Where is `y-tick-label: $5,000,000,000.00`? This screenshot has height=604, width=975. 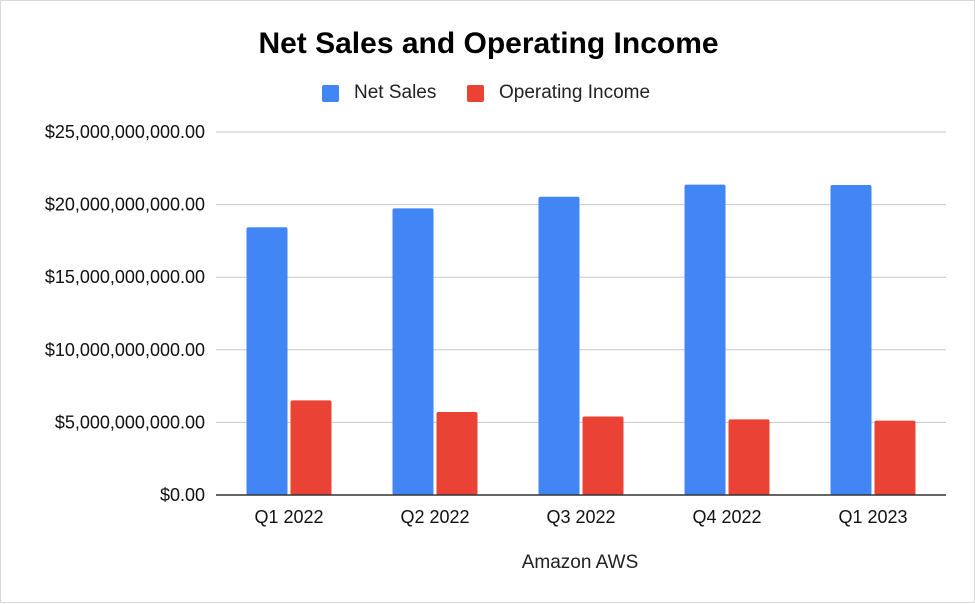
y-tick-label: $5,000,000,000.00 is located at coordinates (130, 422).